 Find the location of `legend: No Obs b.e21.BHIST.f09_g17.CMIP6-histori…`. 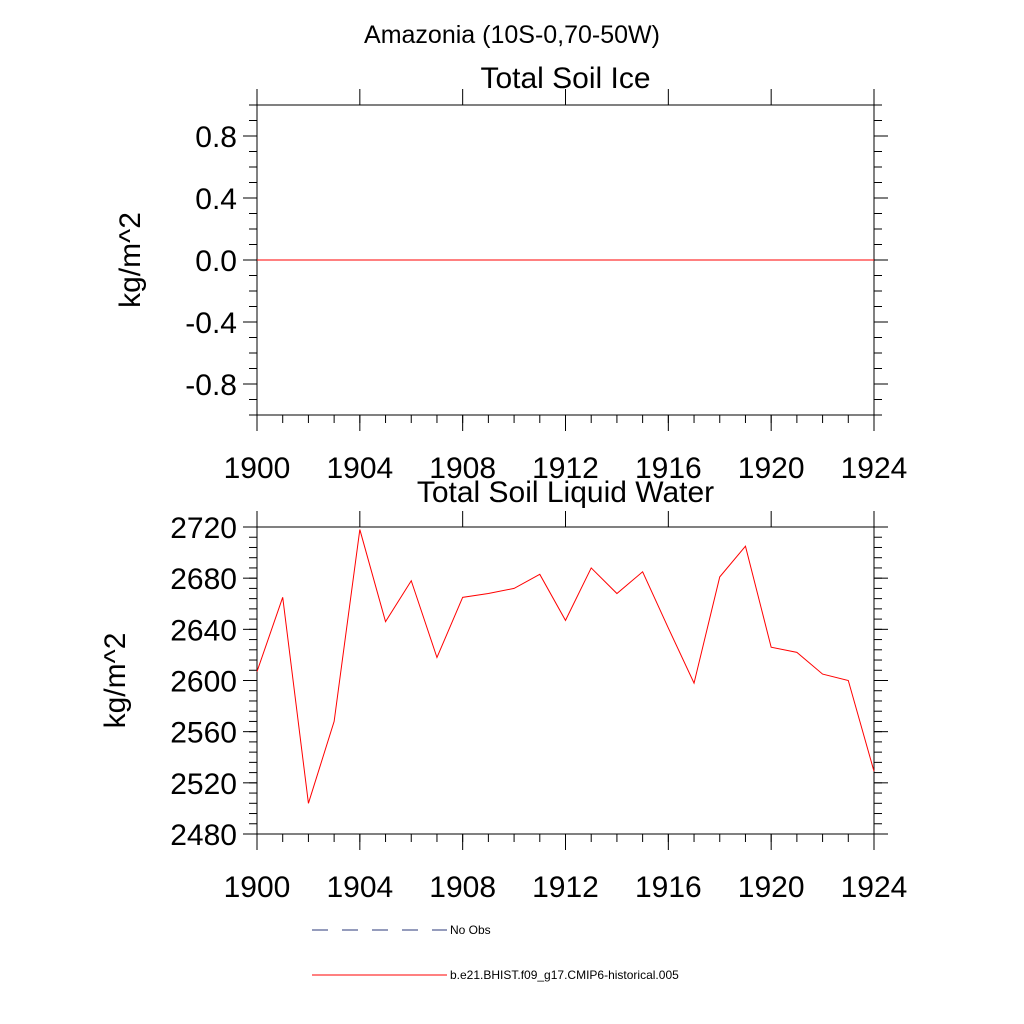

legend: No Obs b.e21.BHIST.f09_g17.CMIP6-histori… is located at coordinates (495, 952).